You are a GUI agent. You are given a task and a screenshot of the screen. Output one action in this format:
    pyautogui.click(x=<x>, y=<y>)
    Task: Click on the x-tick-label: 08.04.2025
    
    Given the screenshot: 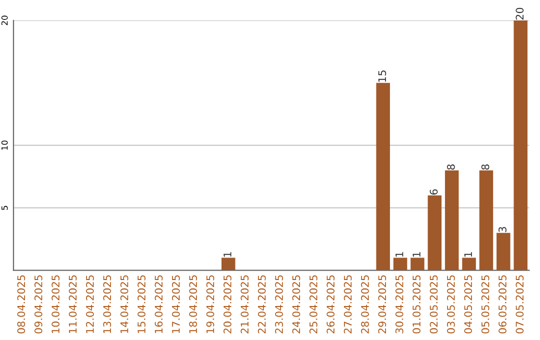 What is the action you would take?
    pyautogui.click(x=21, y=304)
    